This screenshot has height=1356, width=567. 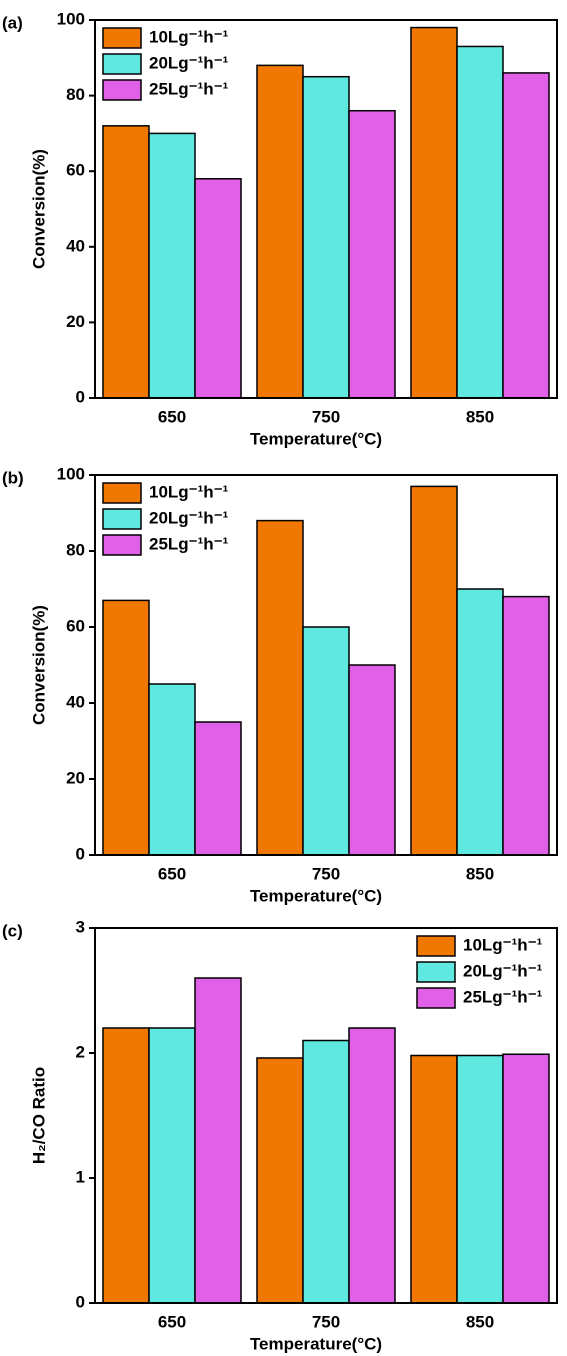 What do you see at coordinates (80, 1176) in the screenshot?
I see `y-tick-label: 1` at bounding box center [80, 1176].